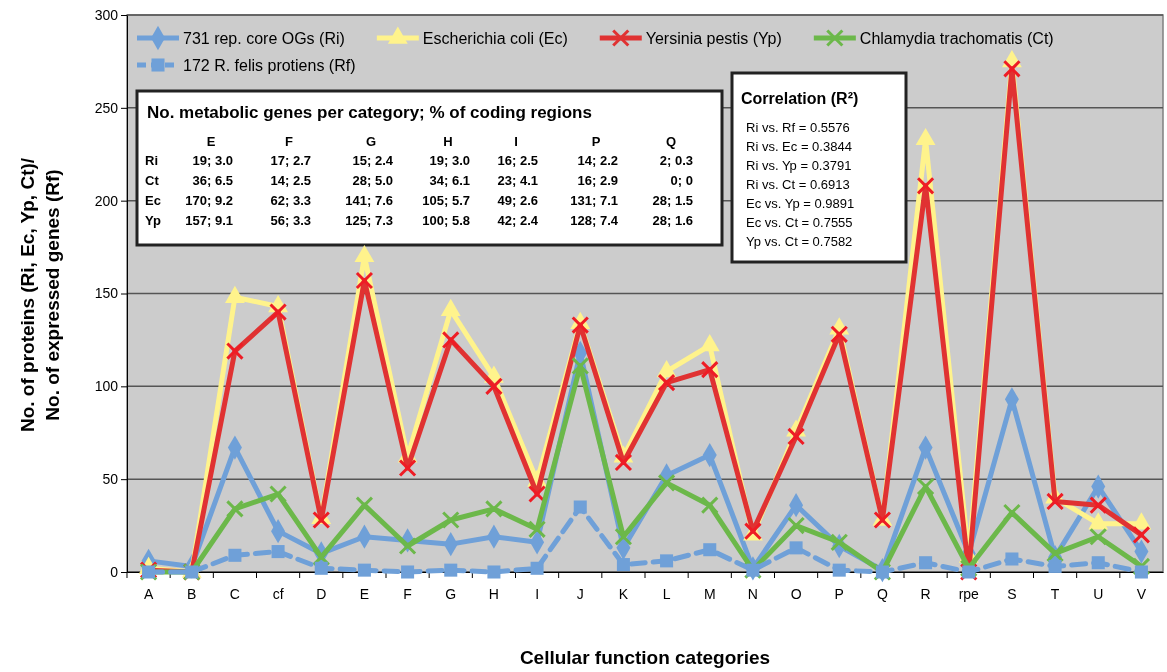 The height and width of the screenshot is (672, 1167). I want to click on annotation: 14; 2.2, so click(597, 160).